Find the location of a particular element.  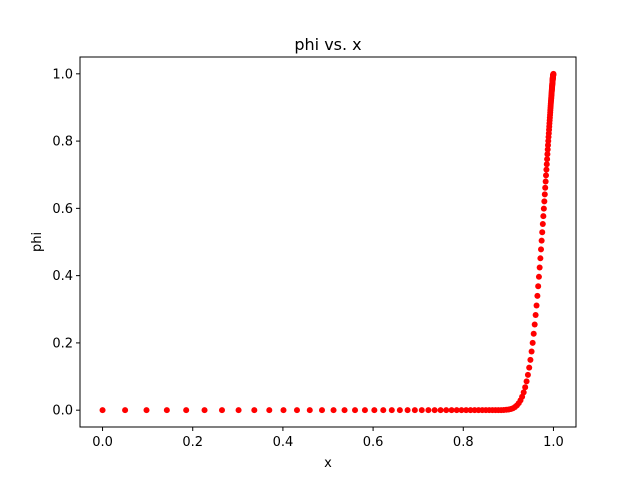

x-tick-label: 0.0 is located at coordinates (102, 442).